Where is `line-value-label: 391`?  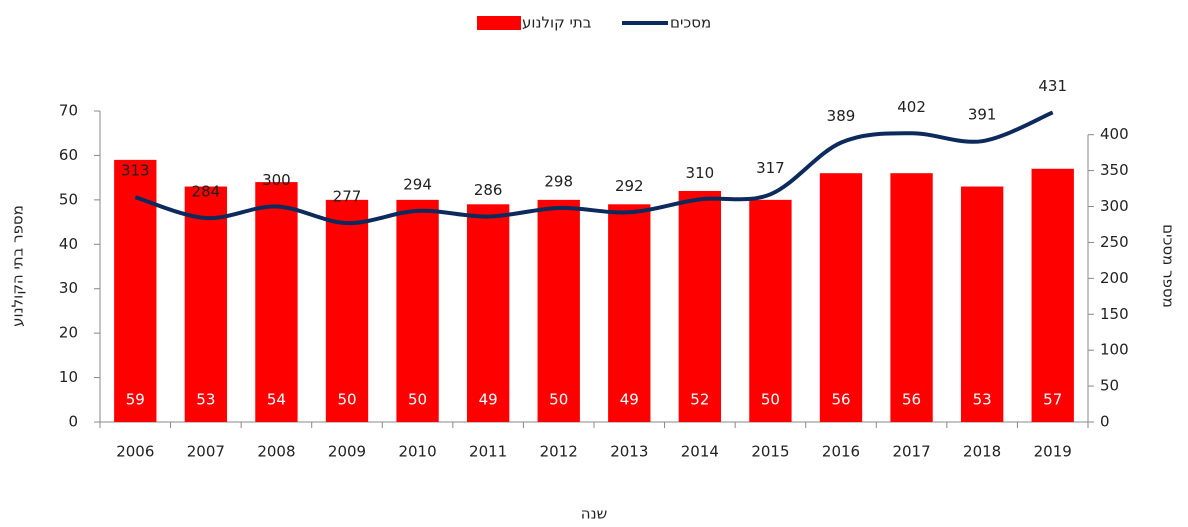
line-value-label: 391 is located at coordinates (982, 115).